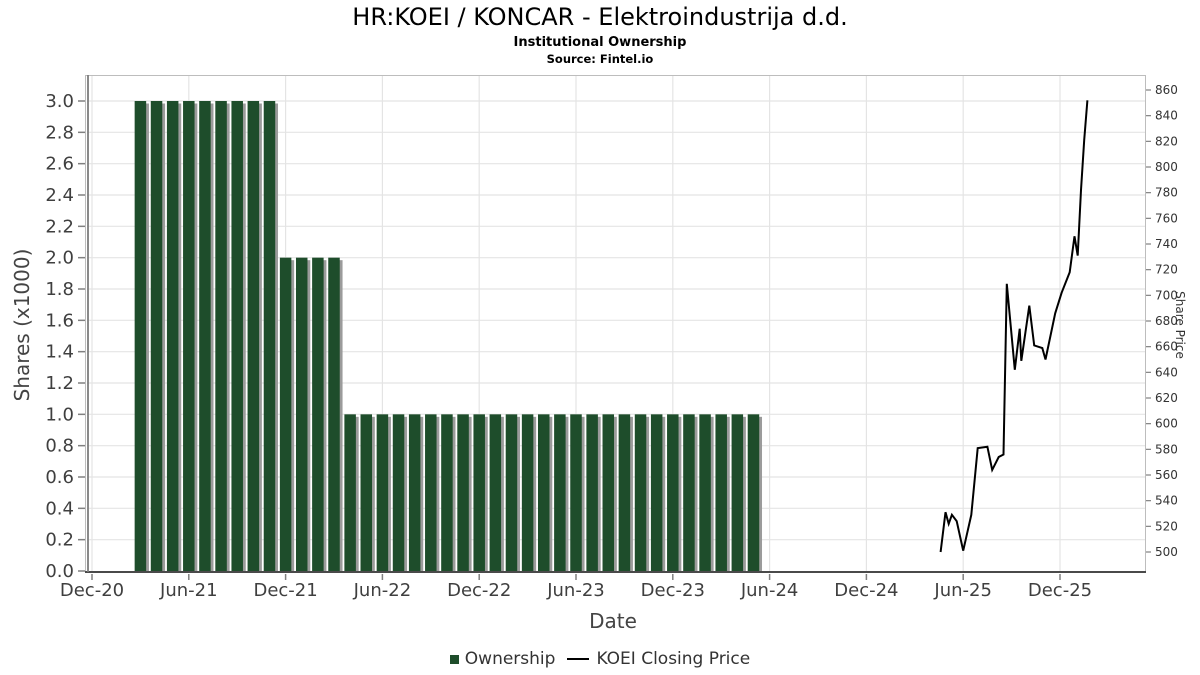 Image resolution: width=1200 pixels, height=675 pixels. I want to click on y-right-tick-label: 540, so click(1166, 501).